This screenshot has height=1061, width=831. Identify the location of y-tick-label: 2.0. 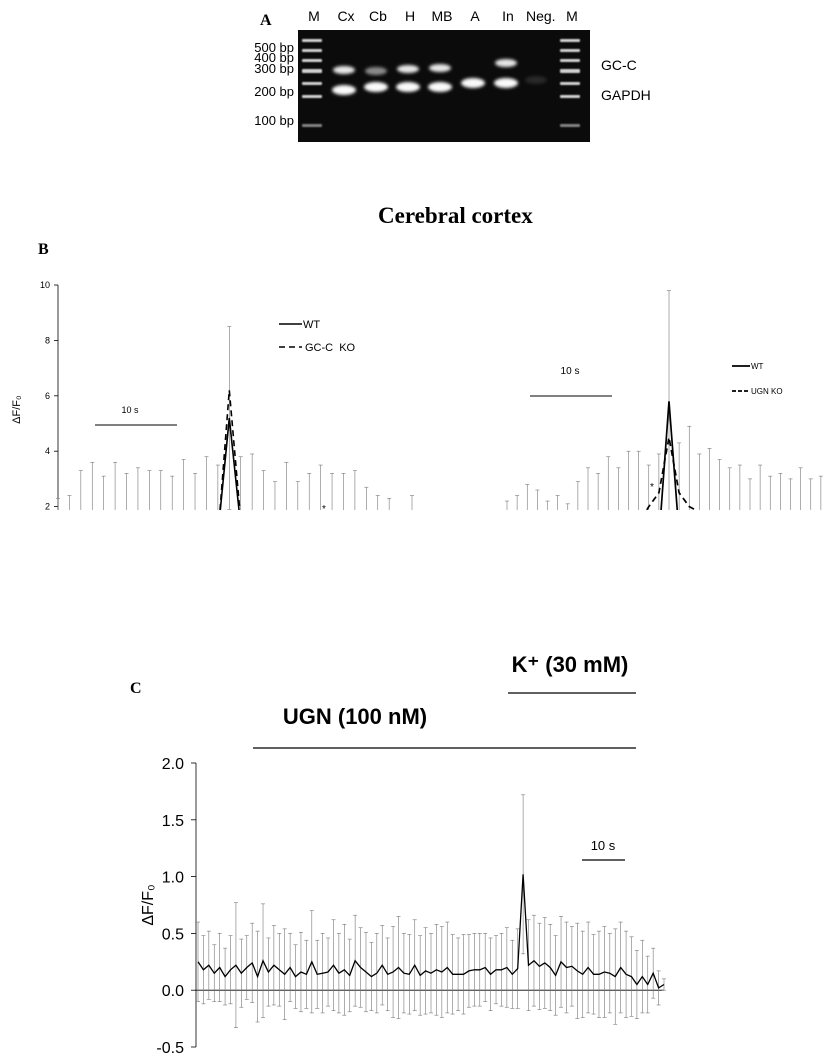
(173, 764).